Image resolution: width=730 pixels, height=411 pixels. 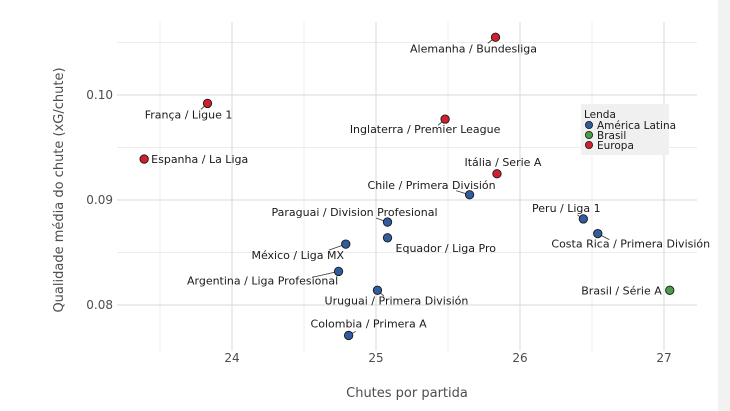 I want to click on data-point-group: Colombia / Primera A, so click(x=369, y=329).